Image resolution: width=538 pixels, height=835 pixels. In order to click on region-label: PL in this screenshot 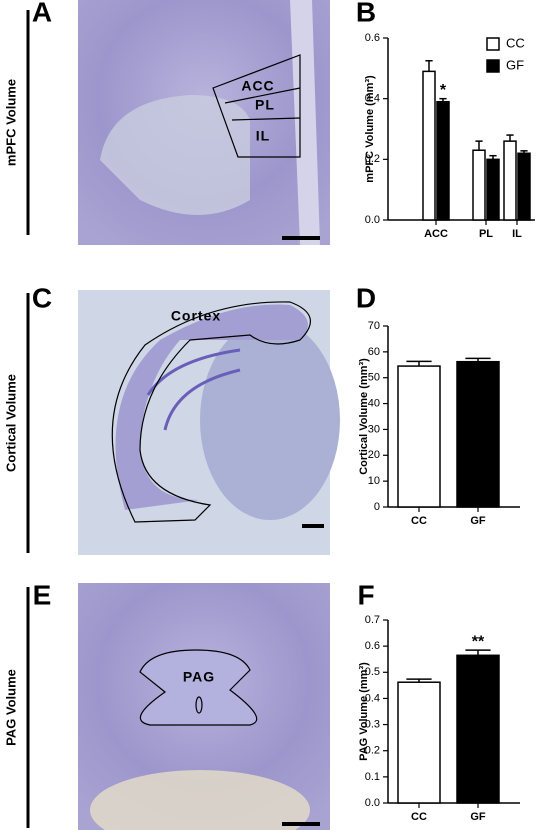, I will do `click(265, 105)`.